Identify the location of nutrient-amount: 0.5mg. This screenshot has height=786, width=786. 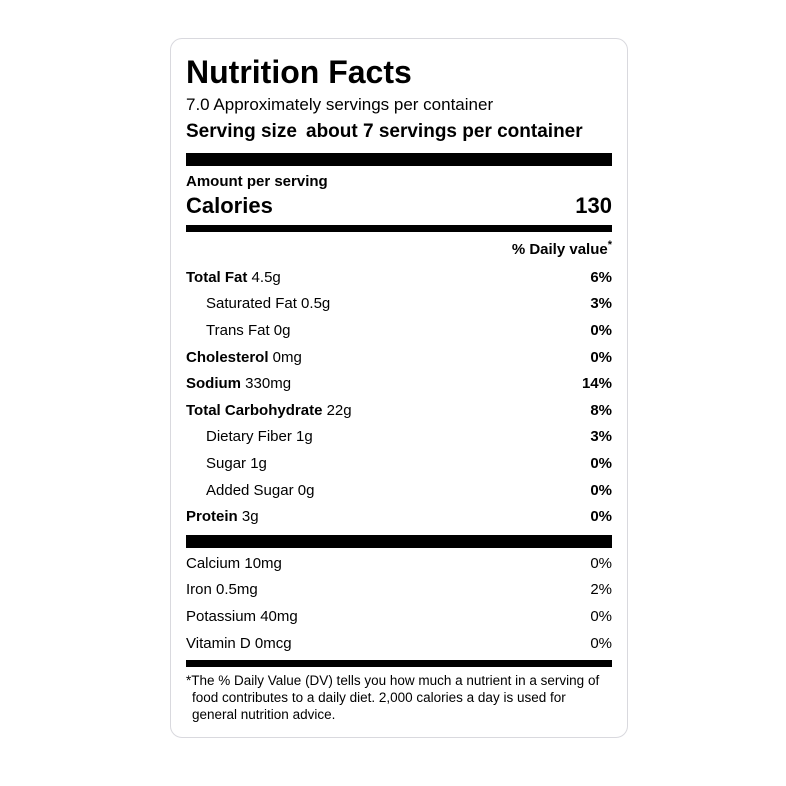
(234, 590).